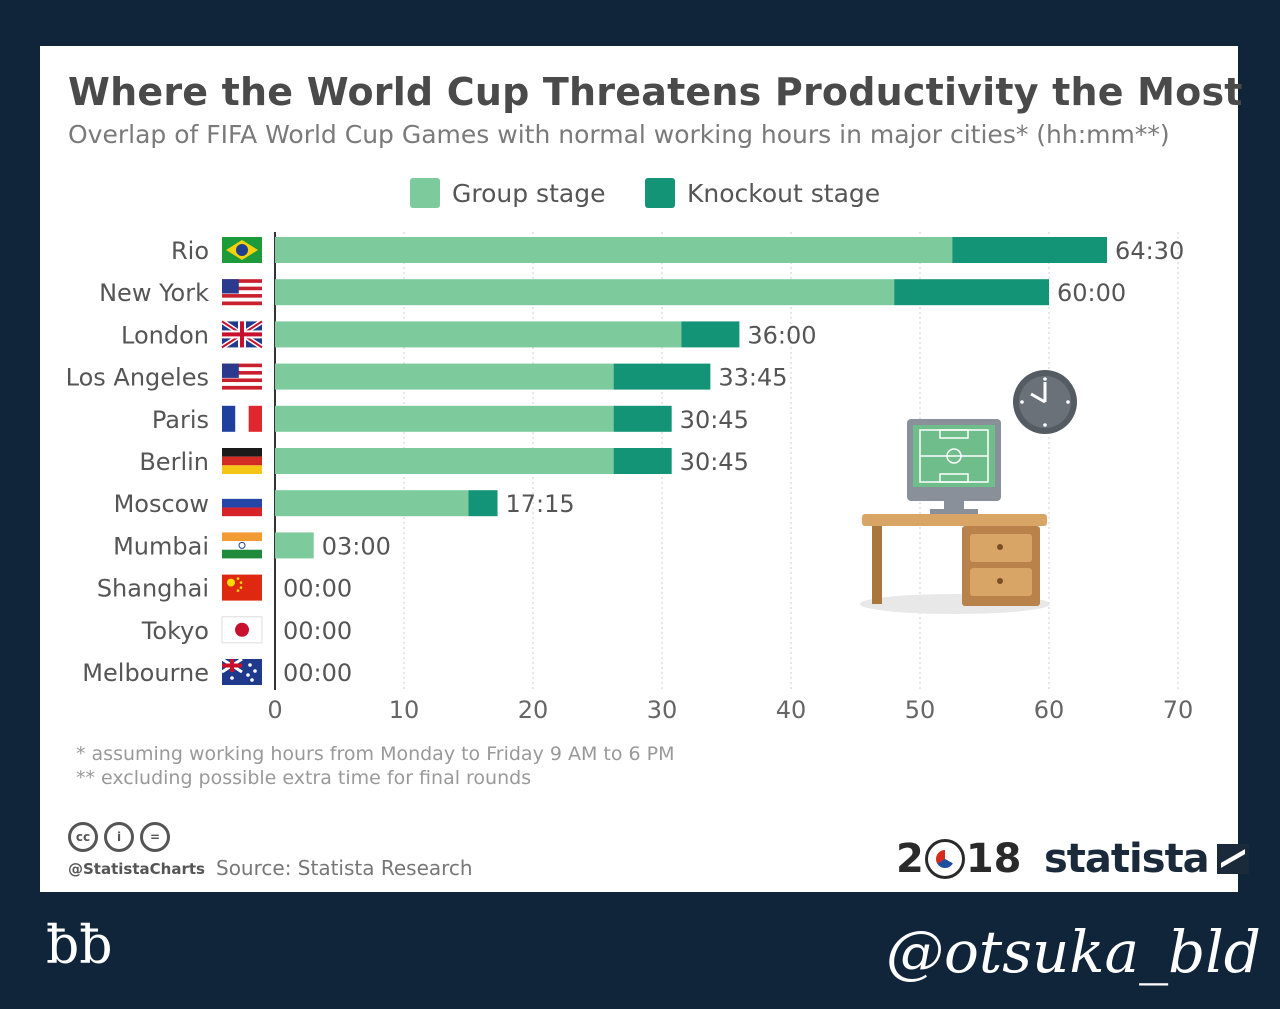  I want to click on x-tick-label: 20, so click(533, 710).